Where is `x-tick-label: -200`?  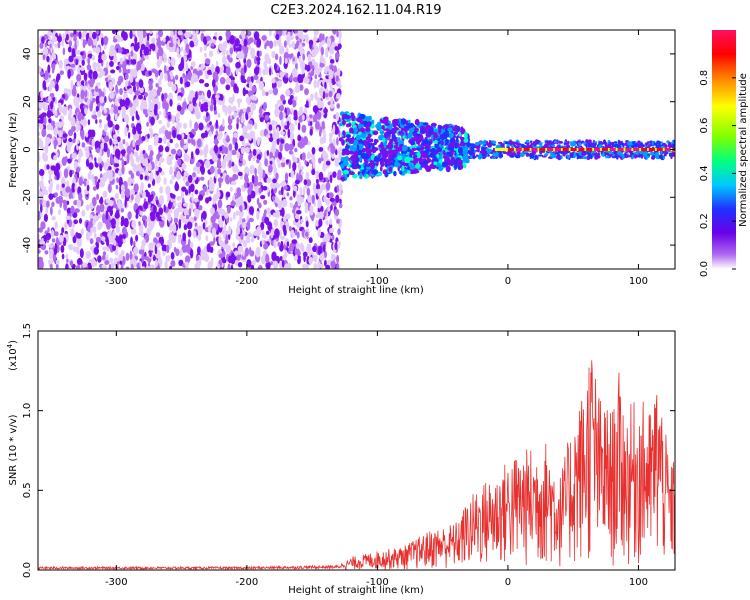
x-tick-label: -200 is located at coordinates (247, 582).